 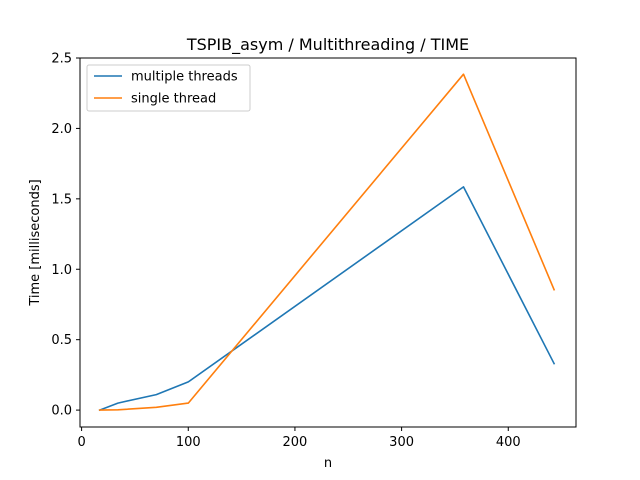 I want to click on x-tick-label: 100, so click(x=188, y=442).